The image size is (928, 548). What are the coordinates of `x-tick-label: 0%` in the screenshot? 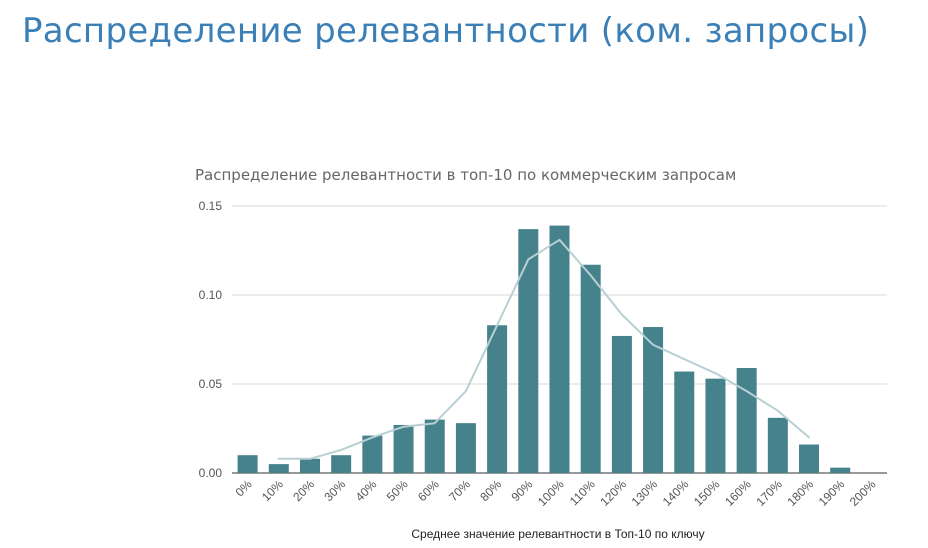 It's located at (244, 488).